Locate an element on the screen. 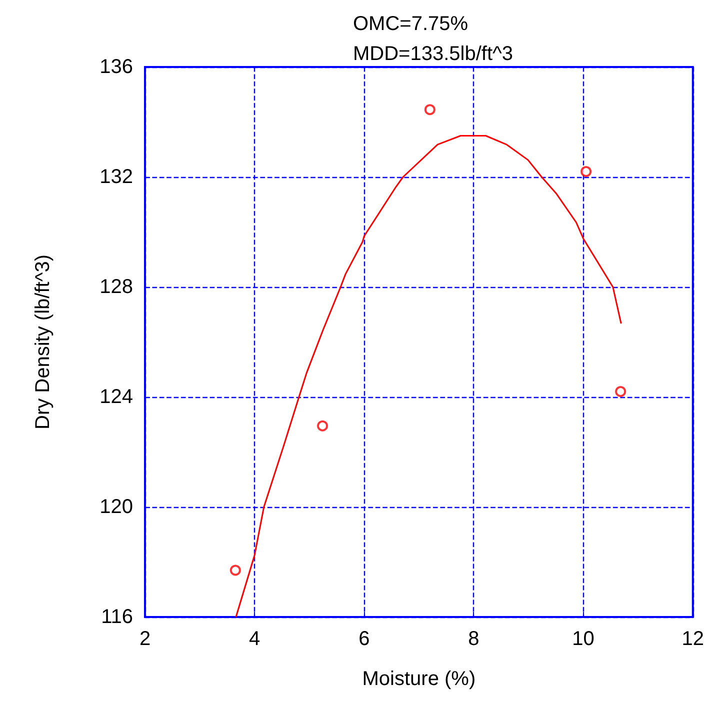 The image size is (715, 717). x-tick-label: 12 is located at coordinates (693, 639).